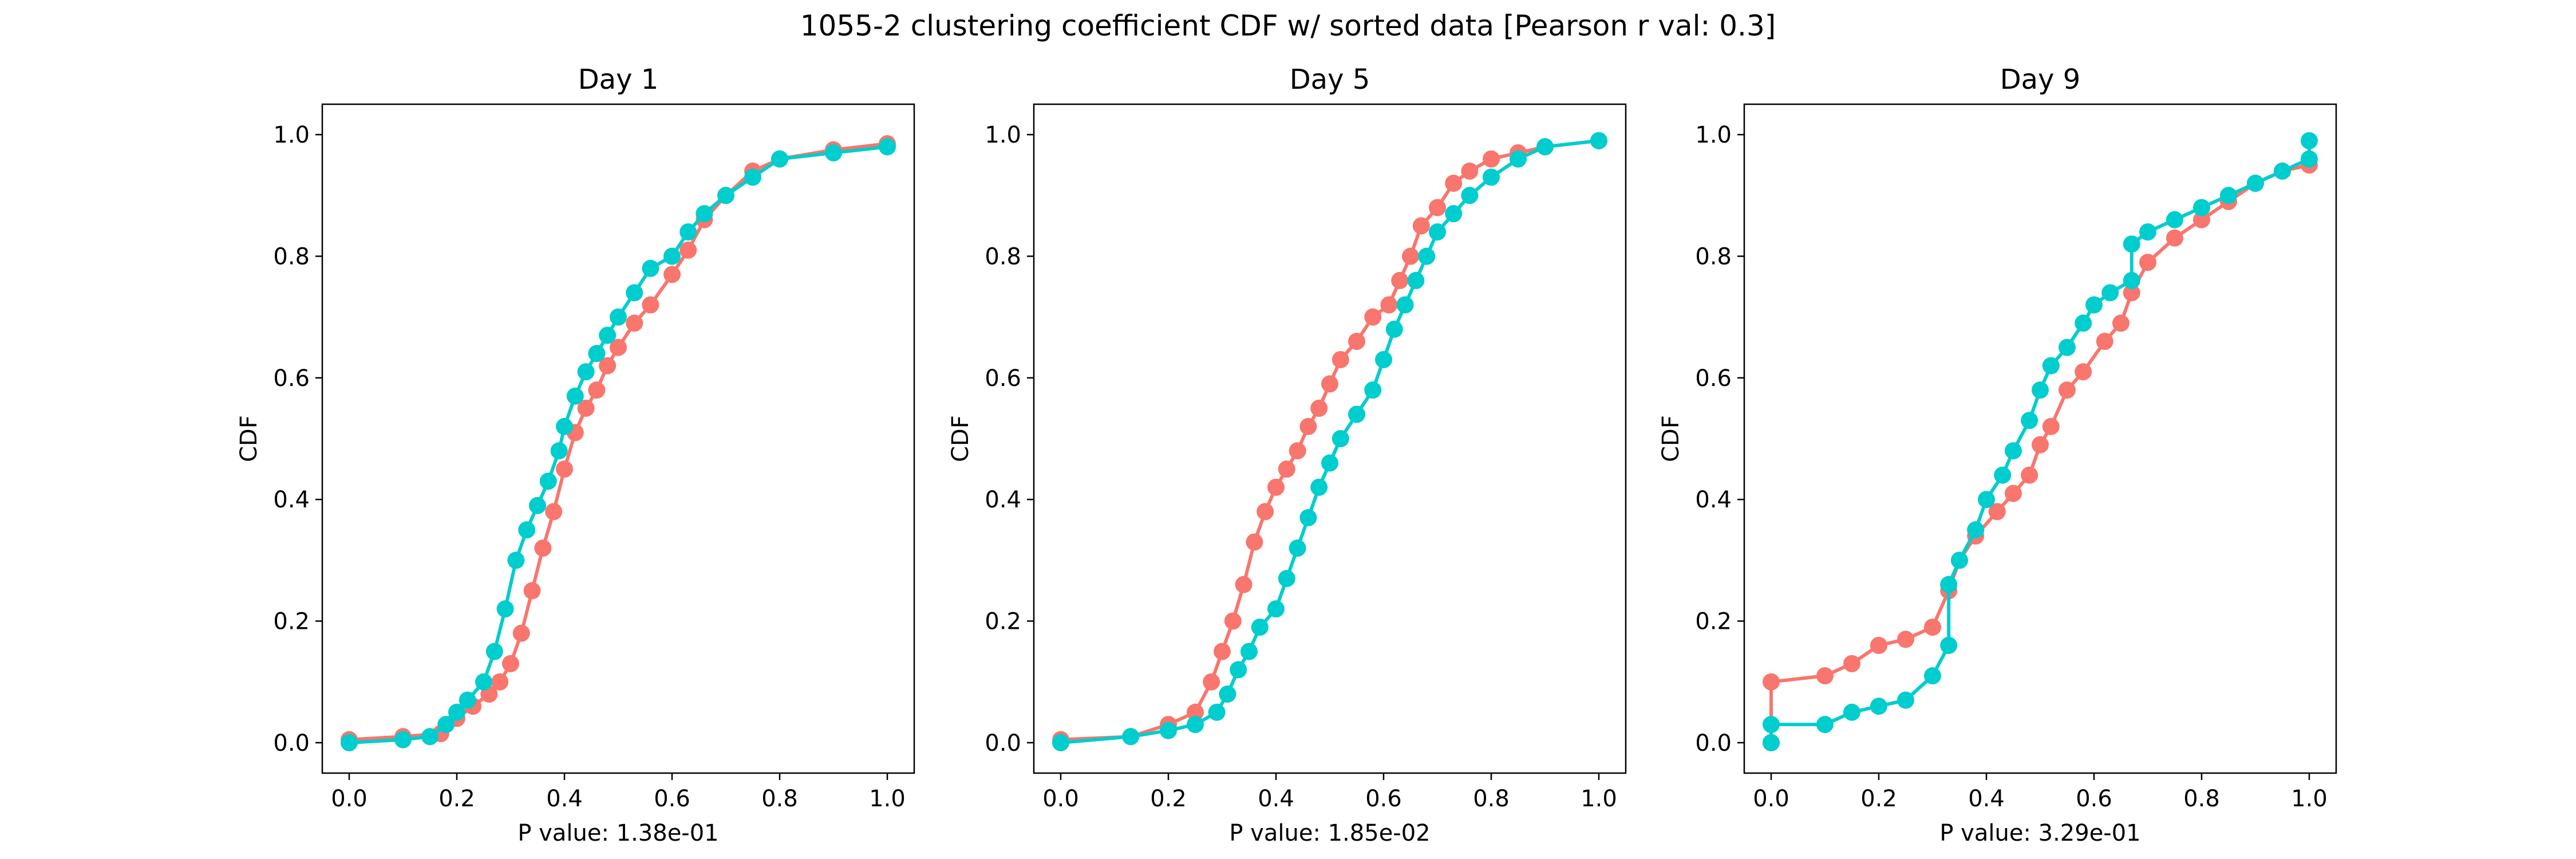 This screenshot has width=2576, height=859. What do you see at coordinates (1330, 80) in the screenshot?
I see `subplot-title: Day 5` at bounding box center [1330, 80].